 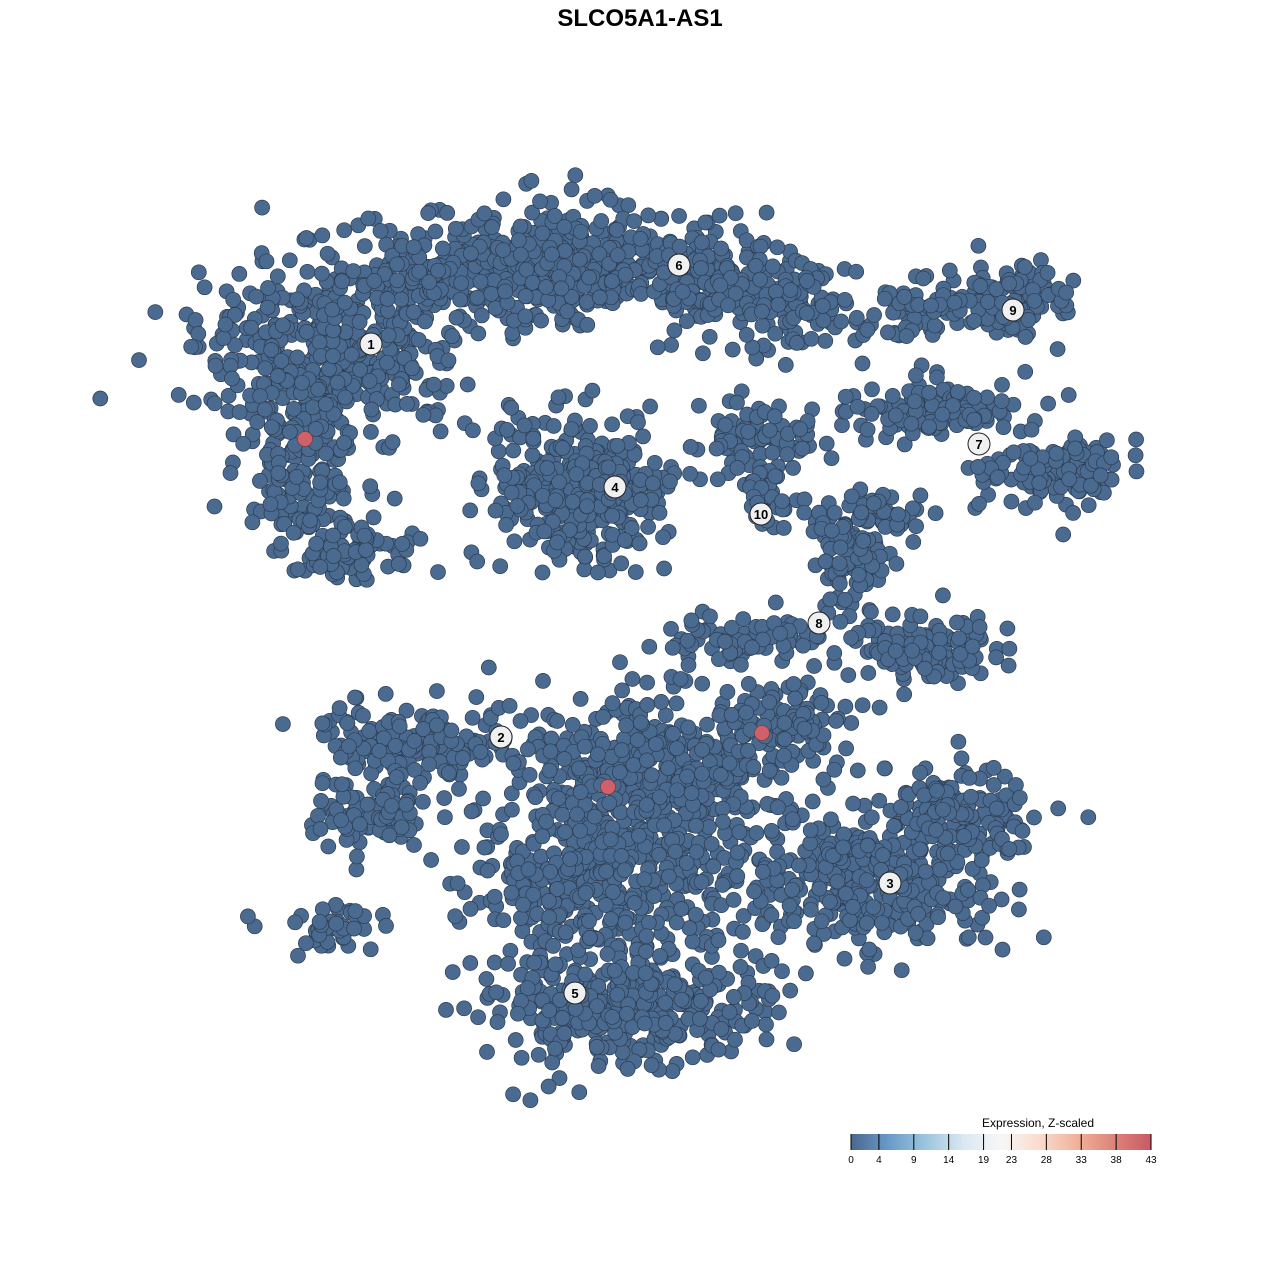 What do you see at coordinates (761, 514) in the screenshot?
I see `svg-text: 10` at bounding box center [761, 514].